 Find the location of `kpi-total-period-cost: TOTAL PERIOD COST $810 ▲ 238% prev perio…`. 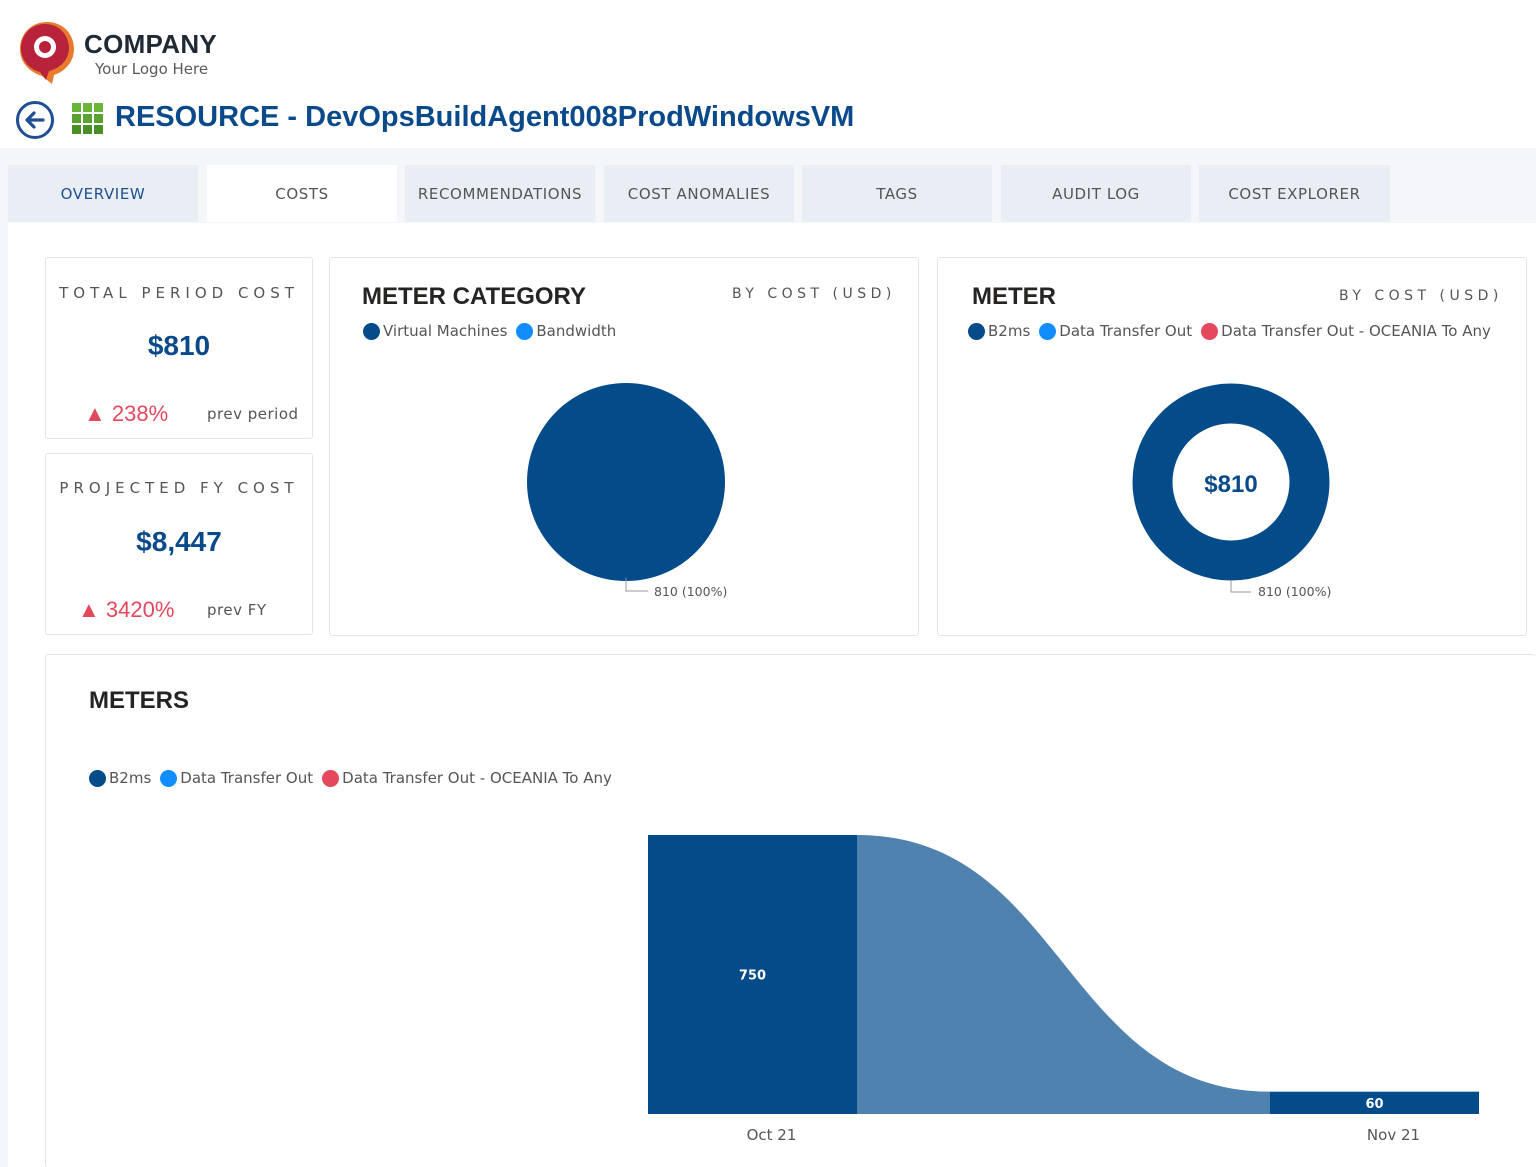

kpi-total-period-cost: TOTAL PERIOD COST $810 ▲ 238% prev perio… is located at coordinates (179, 348).